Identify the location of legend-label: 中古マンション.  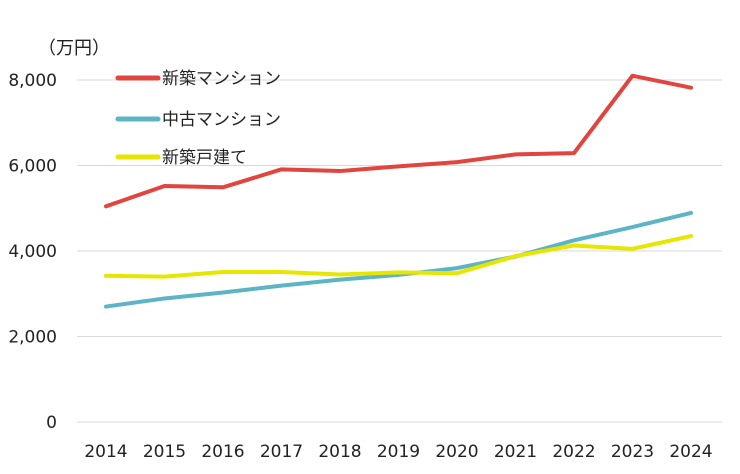
(221, 120).